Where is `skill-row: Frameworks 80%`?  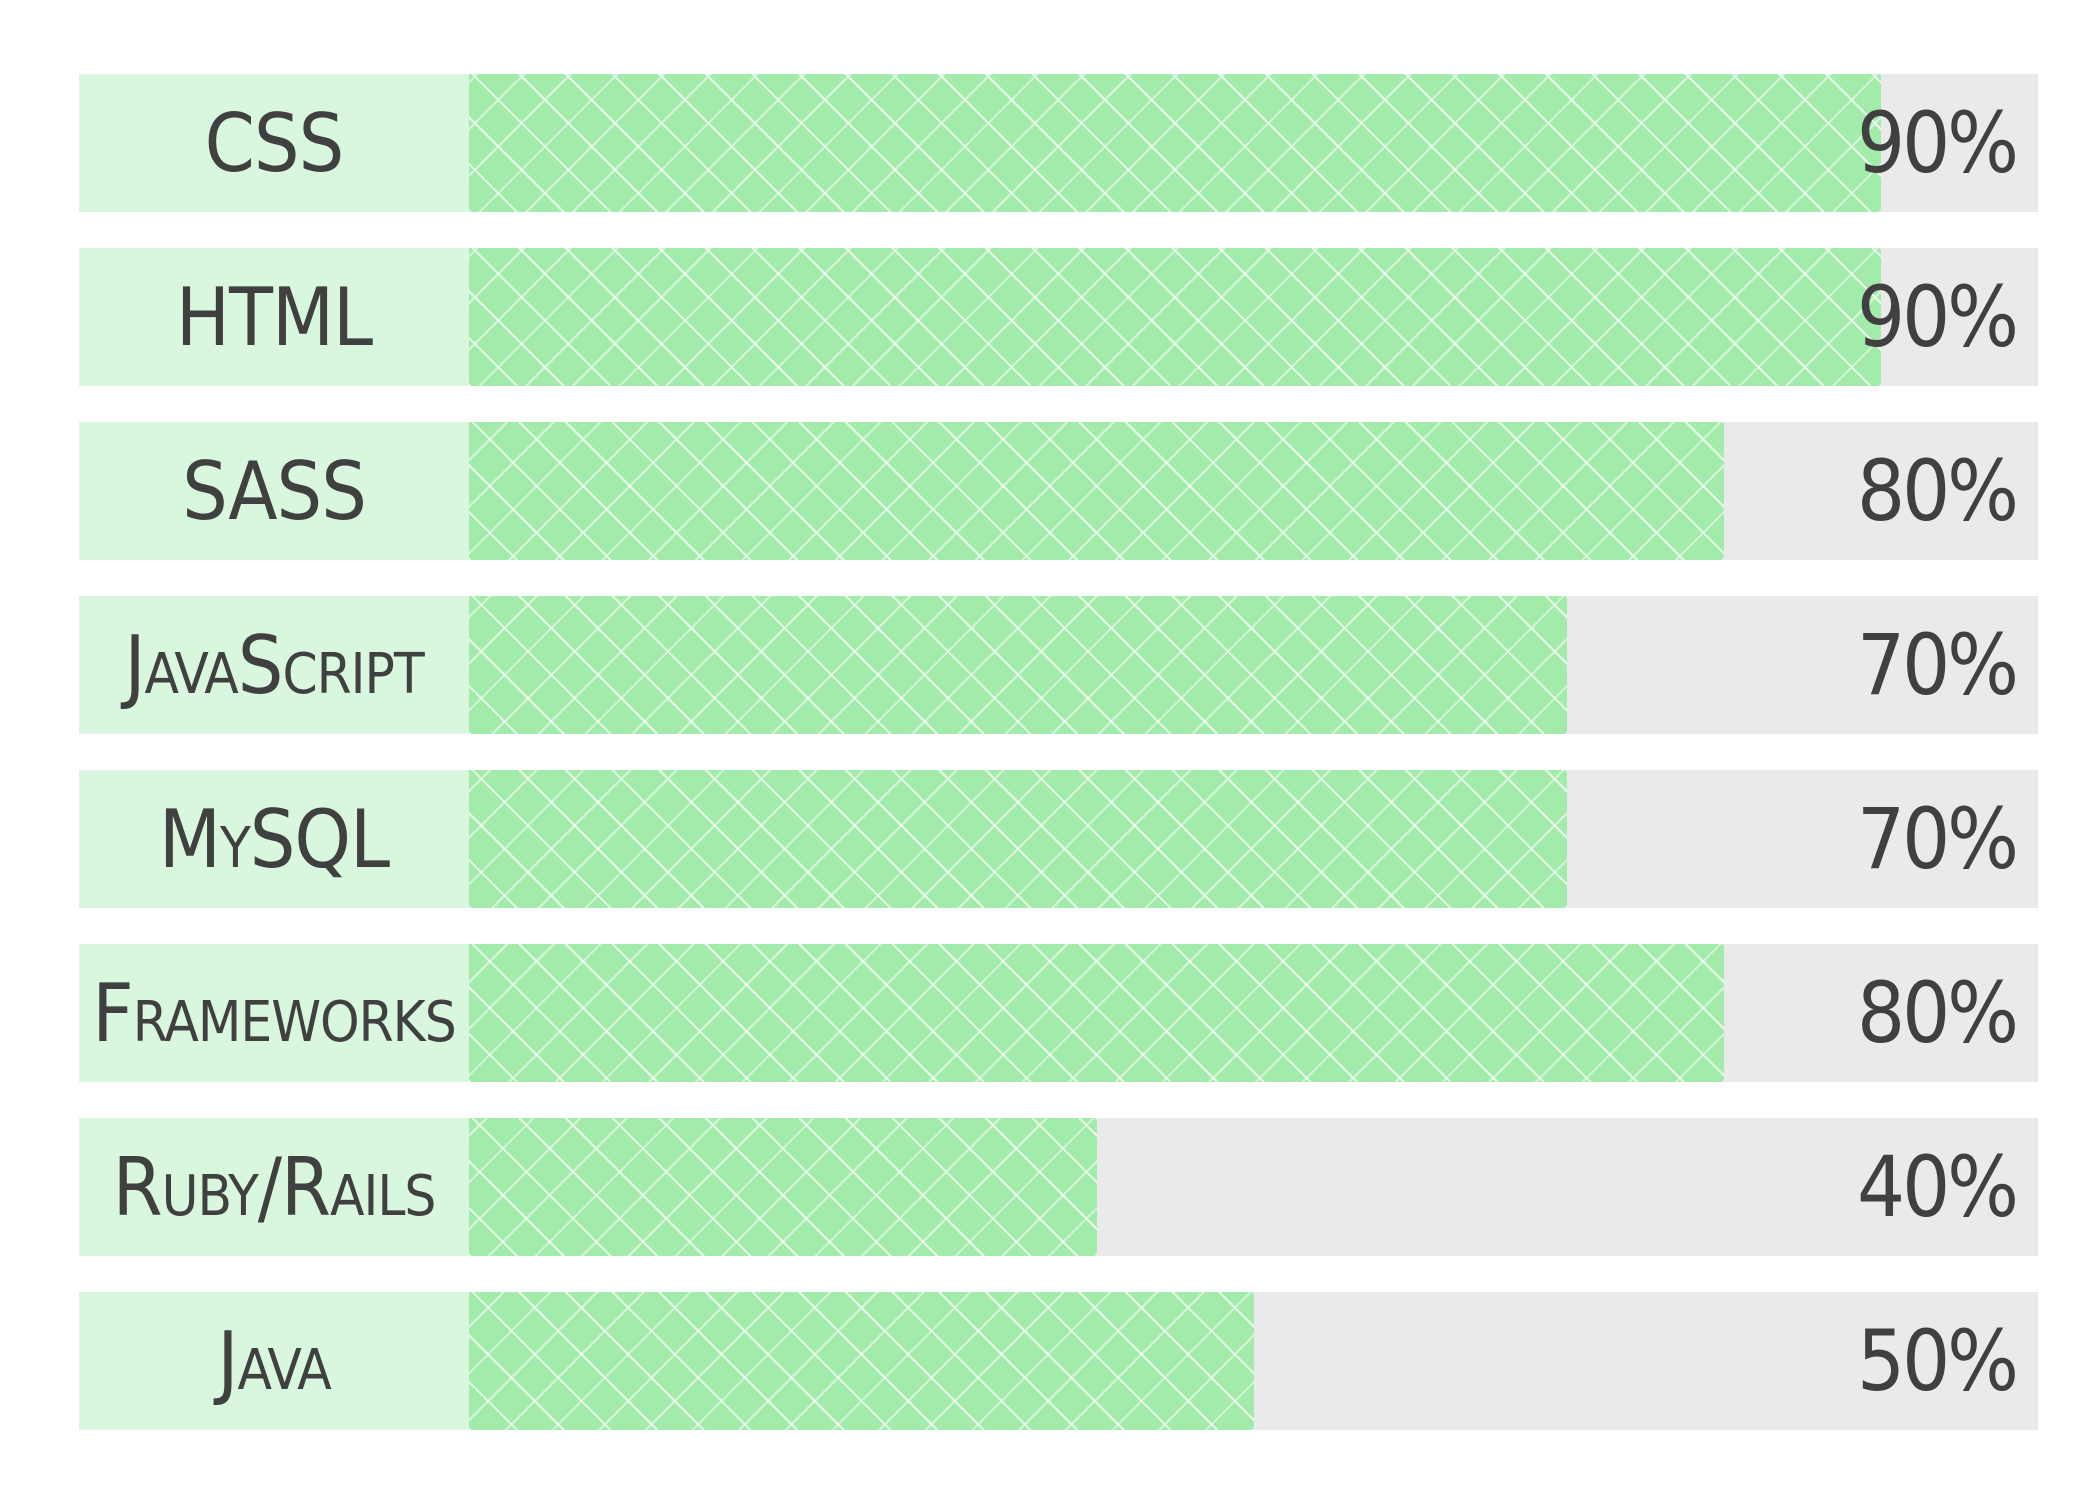
skill-row: Frameworks 80% is located at coordinates (1058, 1013).